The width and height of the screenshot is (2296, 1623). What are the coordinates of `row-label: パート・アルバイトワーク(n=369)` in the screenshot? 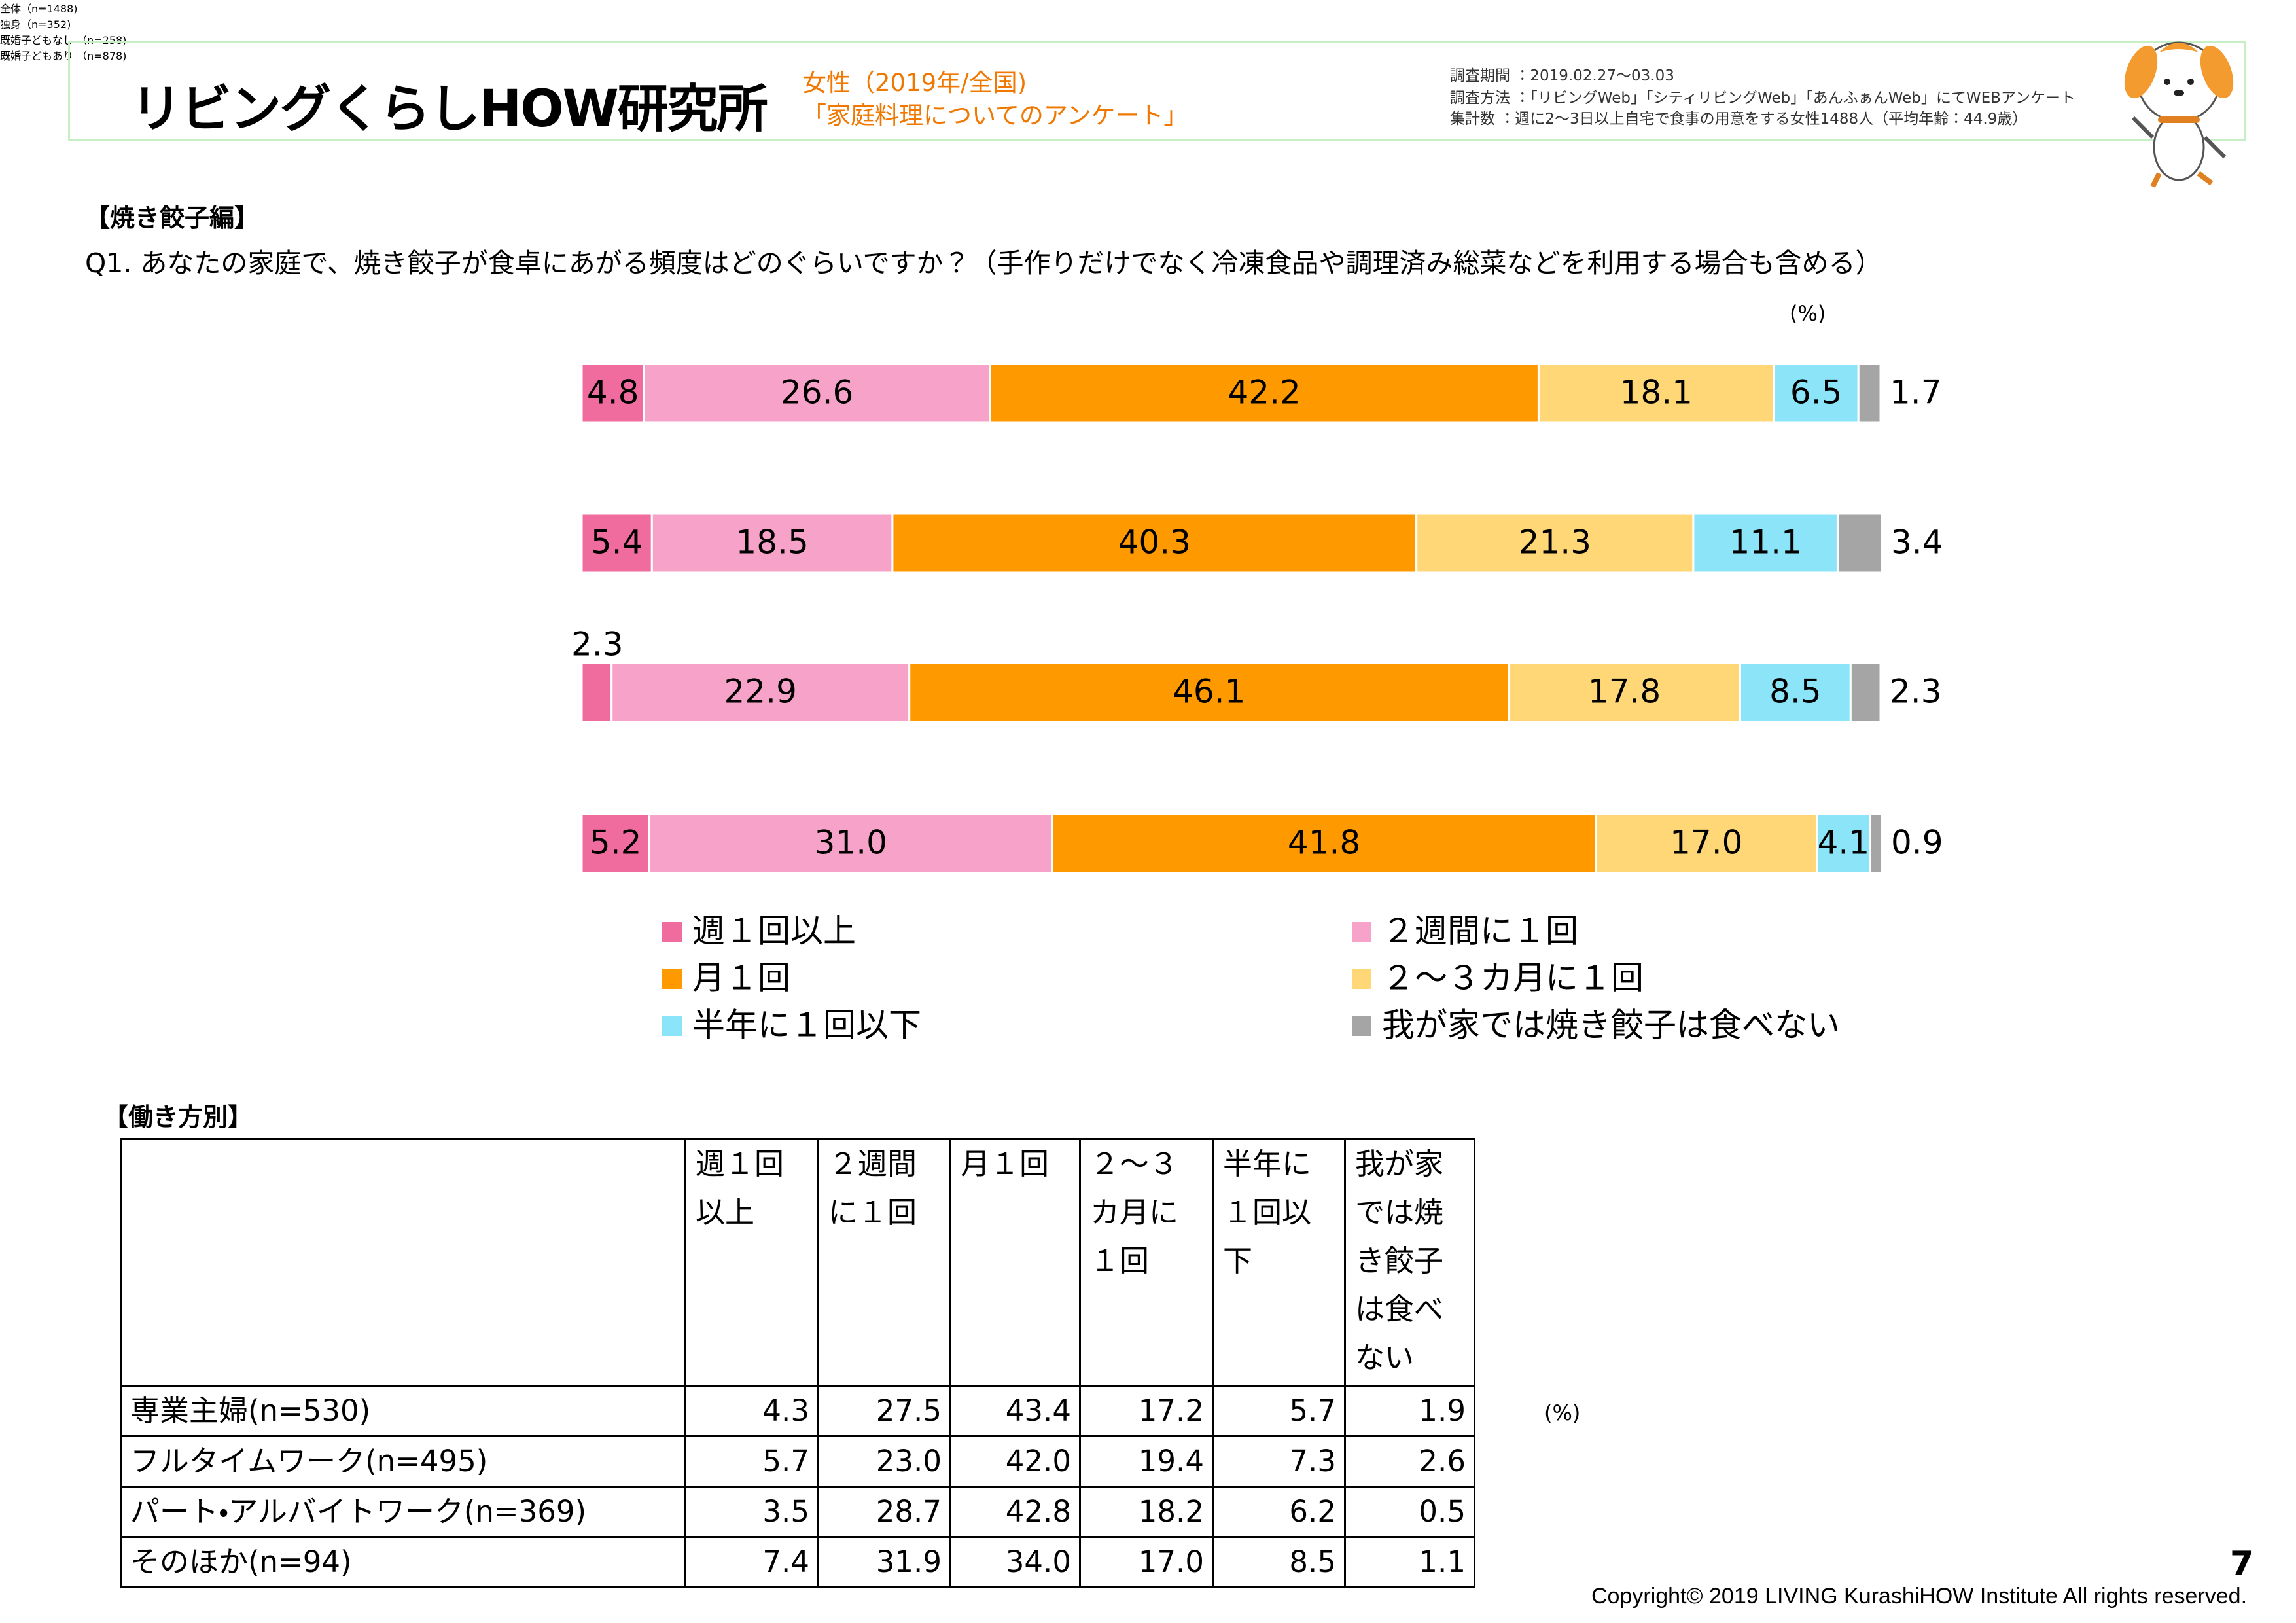 It's located at (403, 1512).